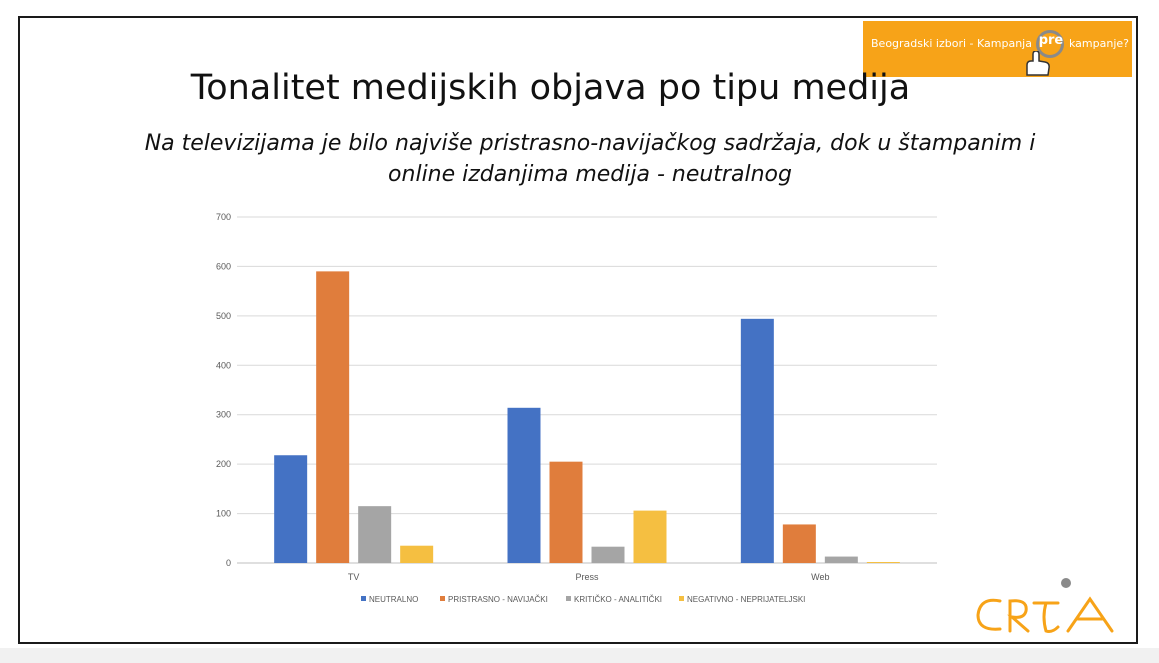 The height and width of the screenshot is (663, 1159). What do you see at coordinates (223, 514) in the screenshot?
I see `y-tick-label: 100` at bounding box center [223, 514].